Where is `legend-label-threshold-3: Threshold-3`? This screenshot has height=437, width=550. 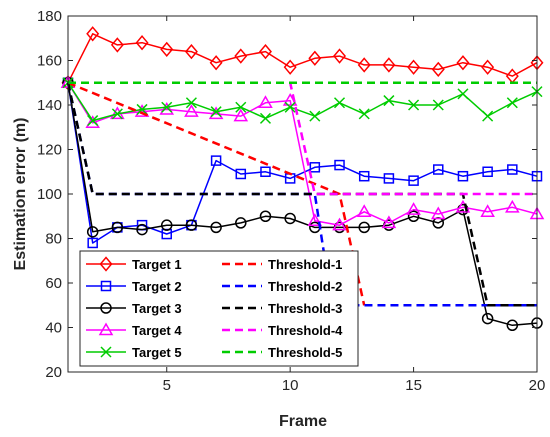 legend-label-threshold-3: Threshold-3 is located at coordinates (305, 308).